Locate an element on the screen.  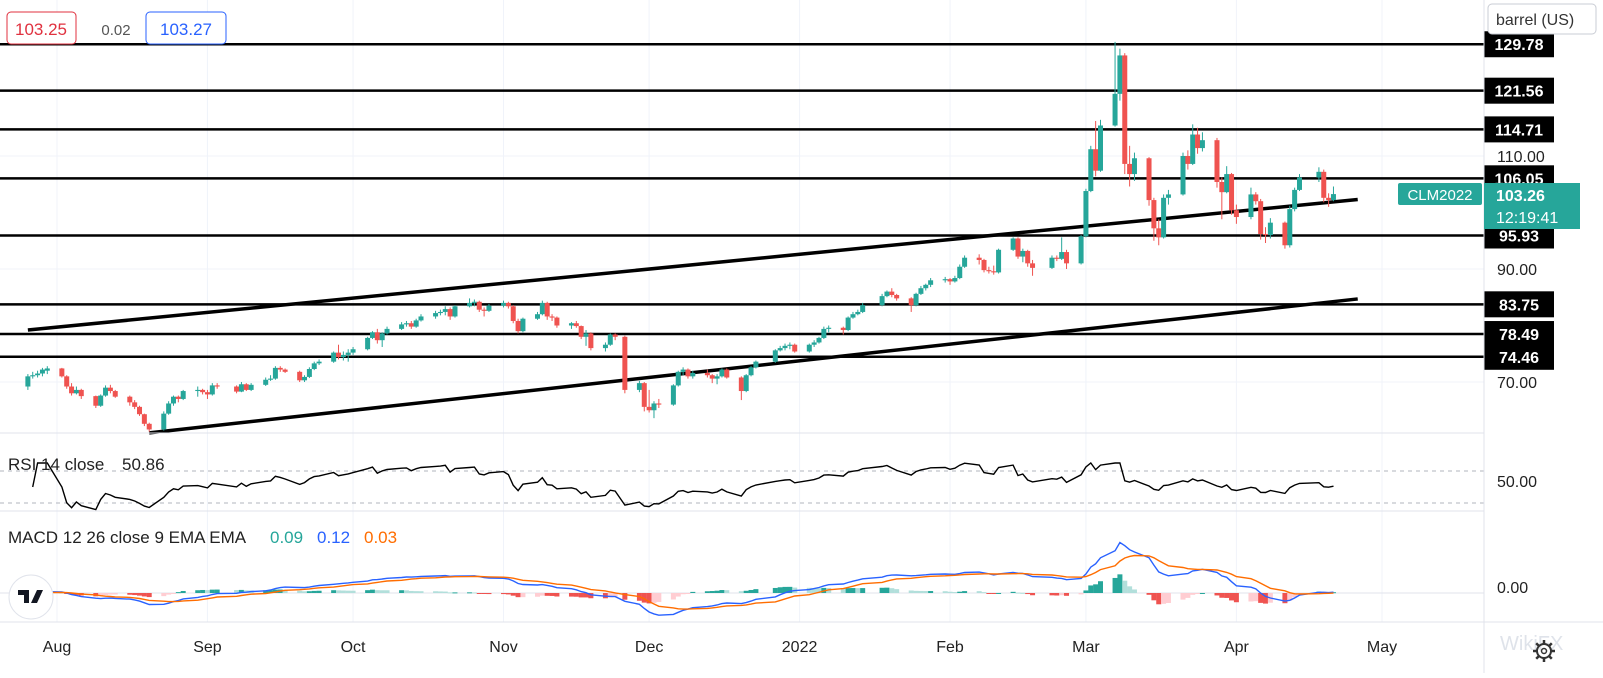
gear-icon is located at coordinates (1544, 651).